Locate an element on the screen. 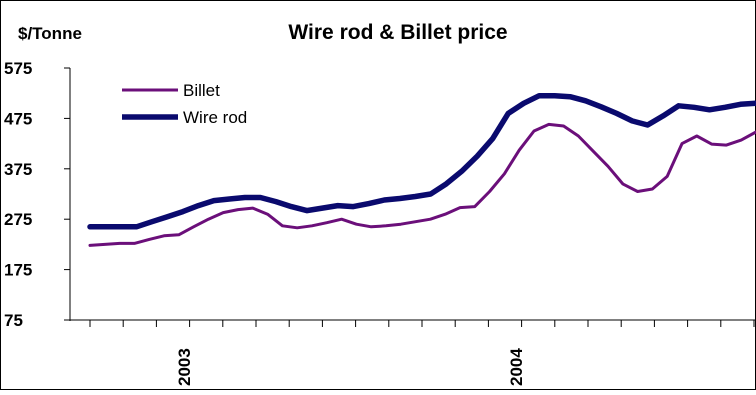 The image size is (756, 395). y-axis-unit-label: $/Tonne is located at coordinates (50, 33).